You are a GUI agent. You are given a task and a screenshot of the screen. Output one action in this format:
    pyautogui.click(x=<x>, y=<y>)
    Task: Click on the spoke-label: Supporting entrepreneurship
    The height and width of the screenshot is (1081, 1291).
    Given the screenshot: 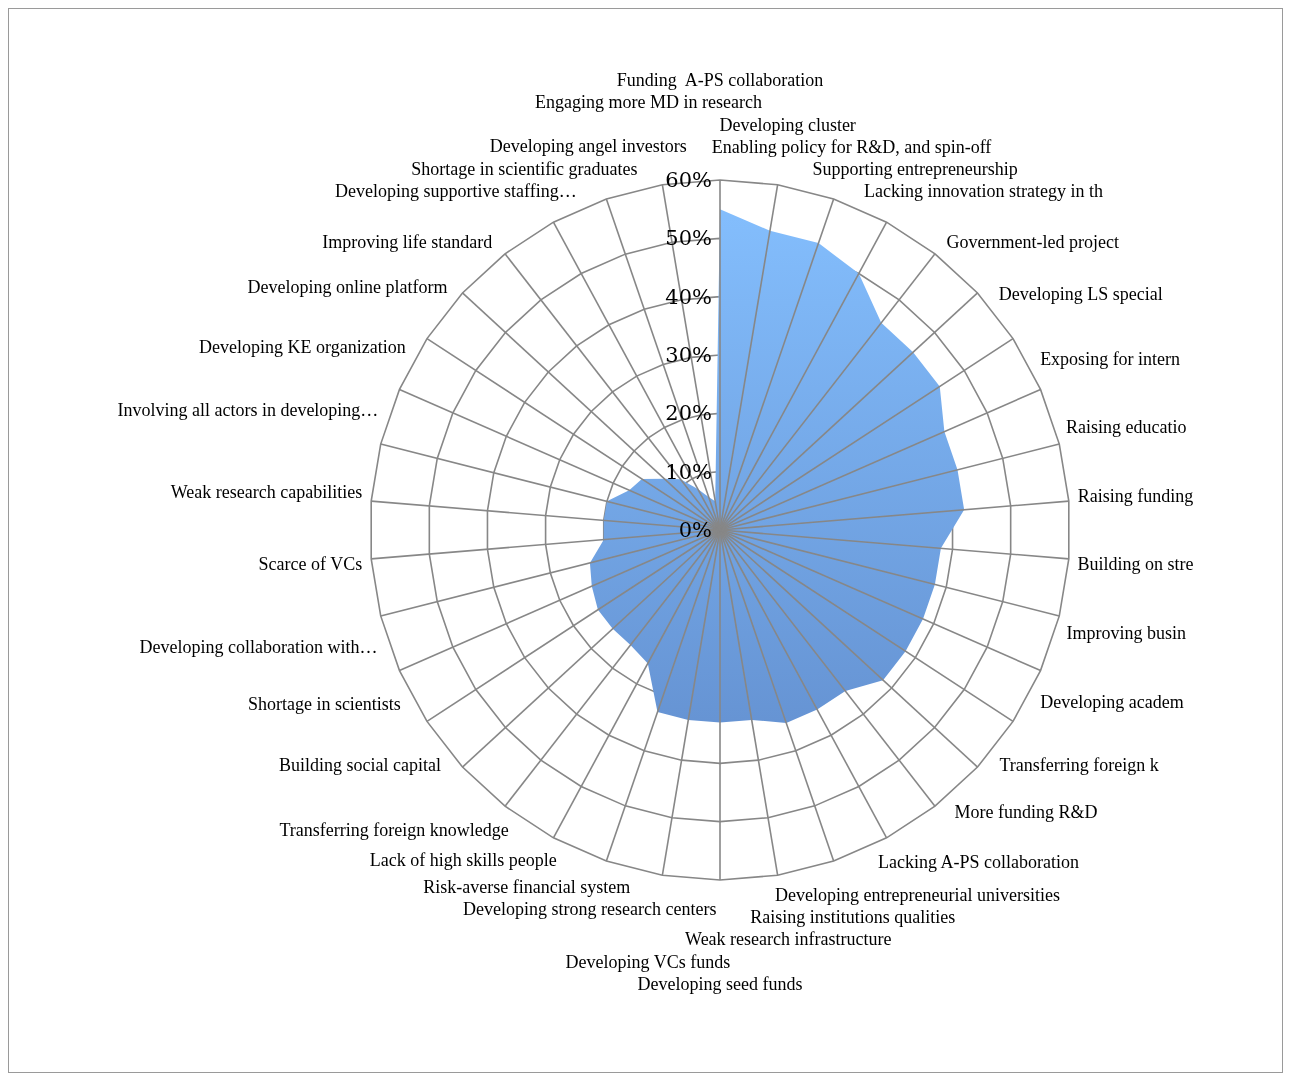 What is the action you would take?
    pyautogui.click(x=915, y=169)
    